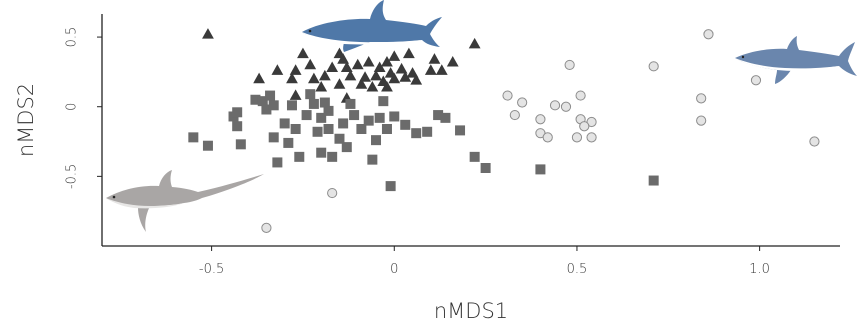  Describe the element at coordinates (796, 60) in the screenshot. I see `mako-shark-icon` at that location.